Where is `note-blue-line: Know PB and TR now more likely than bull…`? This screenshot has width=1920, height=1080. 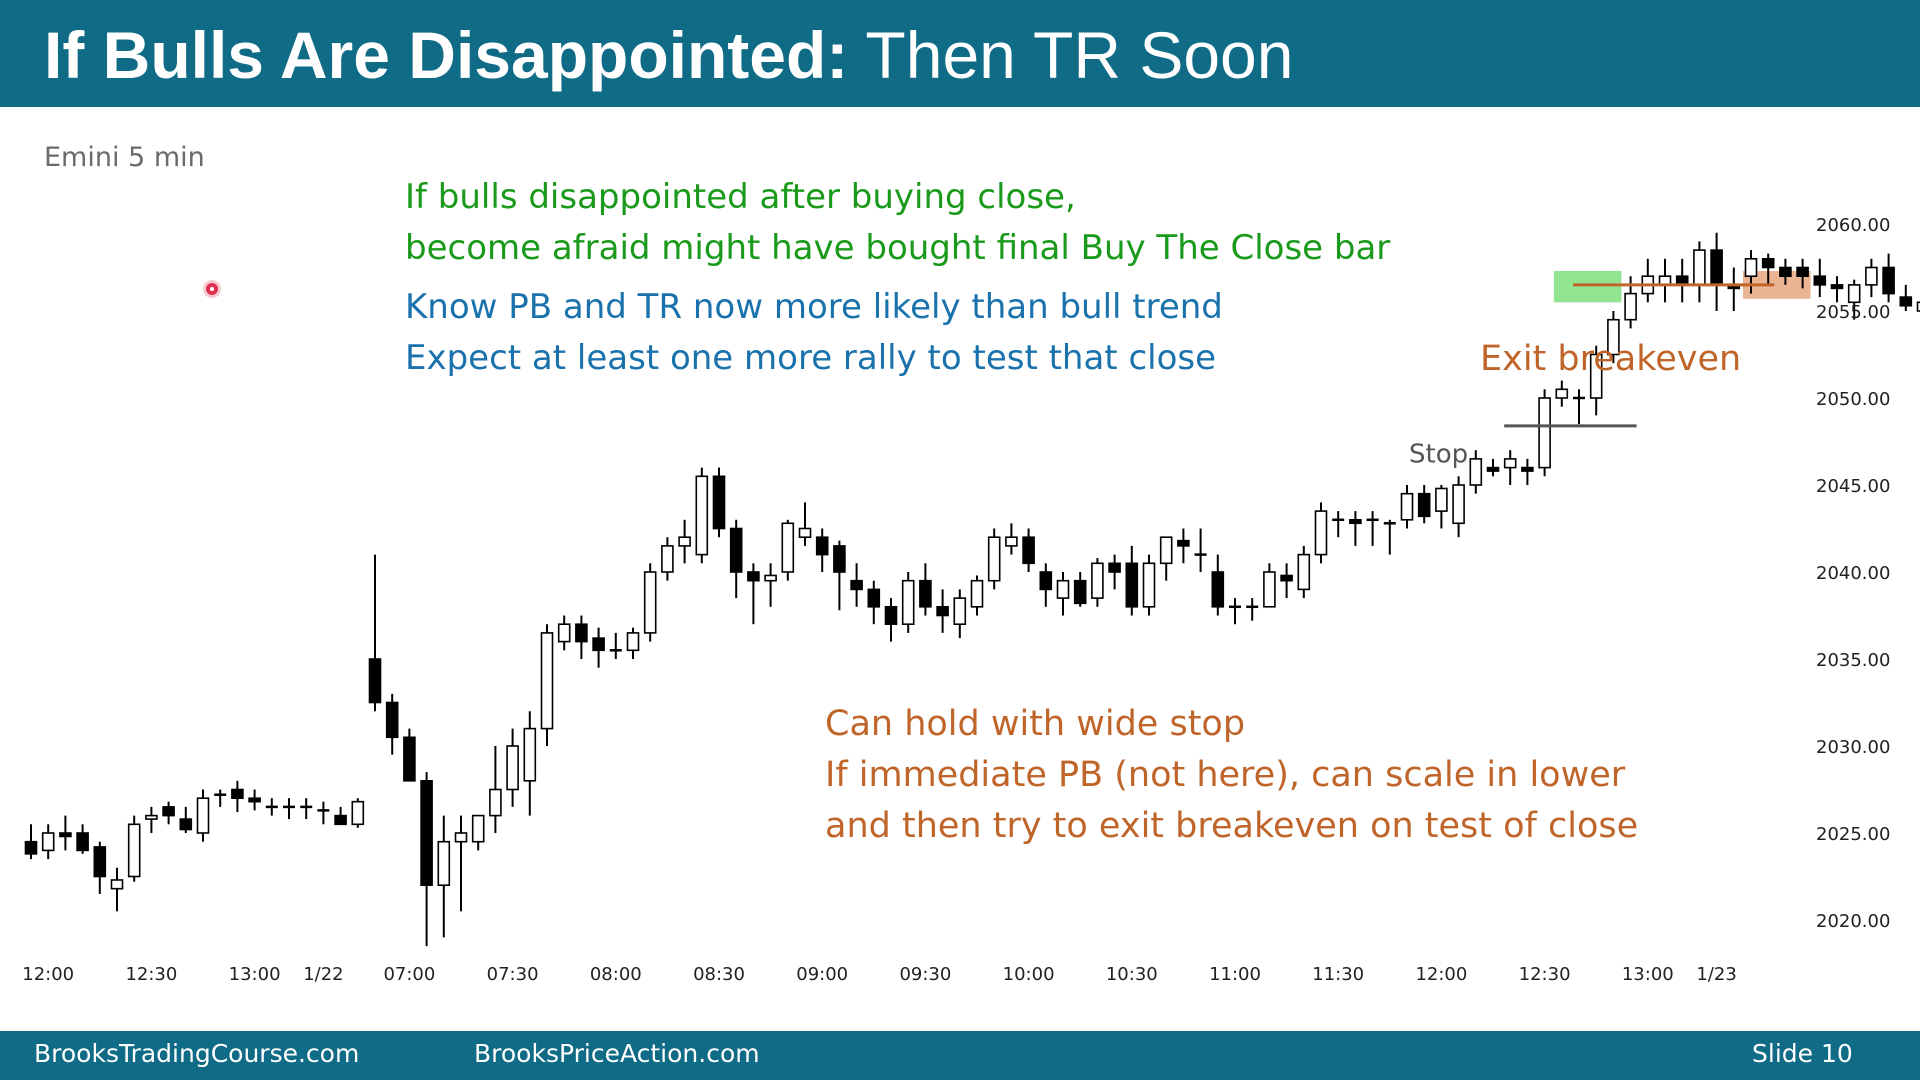
note-blue-line: Know PB and TR now more likely than bull… is located at coordinates (814, 307).